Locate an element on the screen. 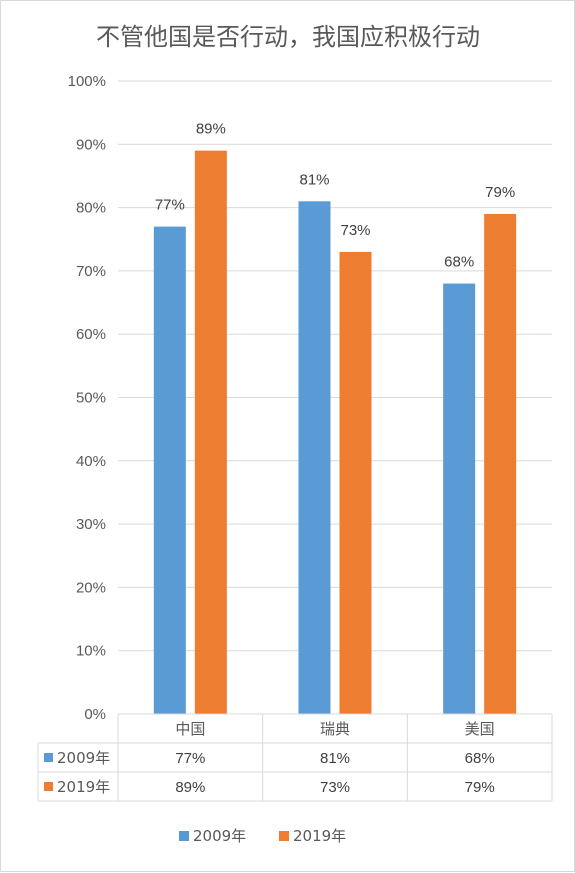  y-tick-label: 50% is located at coordinates (91, 398).